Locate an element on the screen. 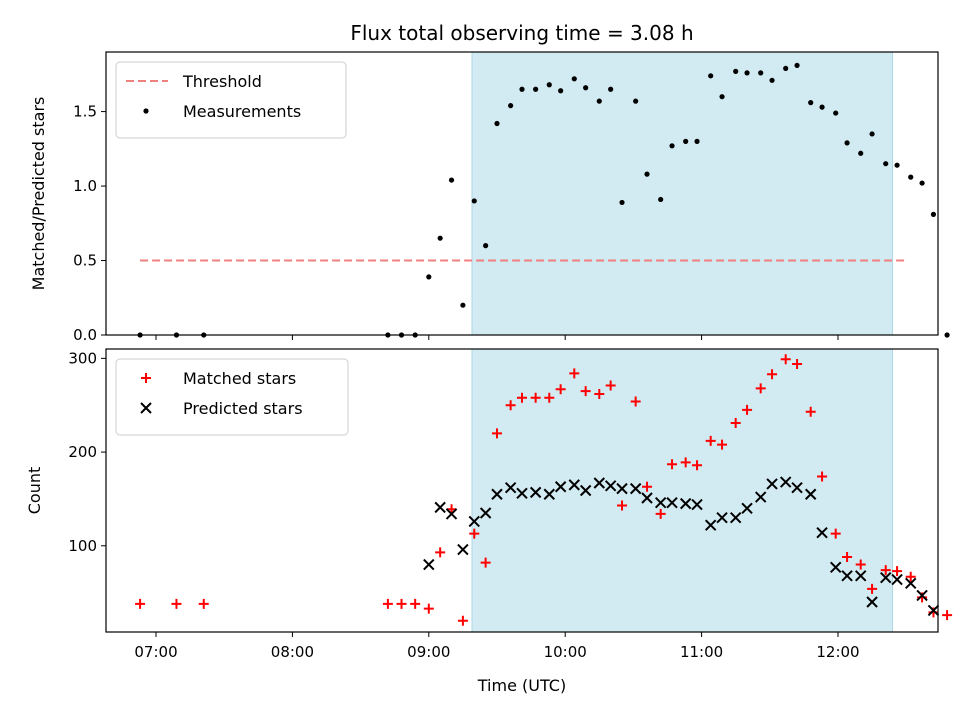 Image resolution: width=960 pixels, height=720 pixels. count-y-axis-label: Count is located at coordinates (34, 491).